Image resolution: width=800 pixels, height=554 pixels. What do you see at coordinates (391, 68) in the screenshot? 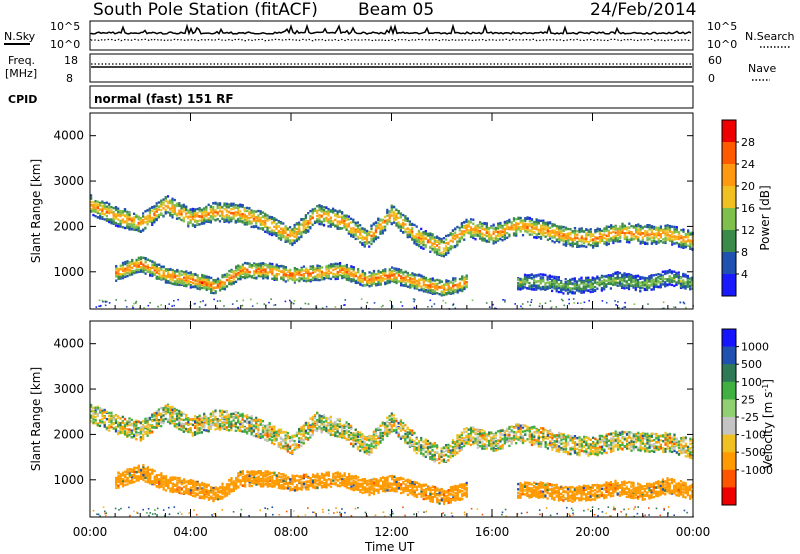
I see `freq-panel-frame` at bounding box center [391, 68].